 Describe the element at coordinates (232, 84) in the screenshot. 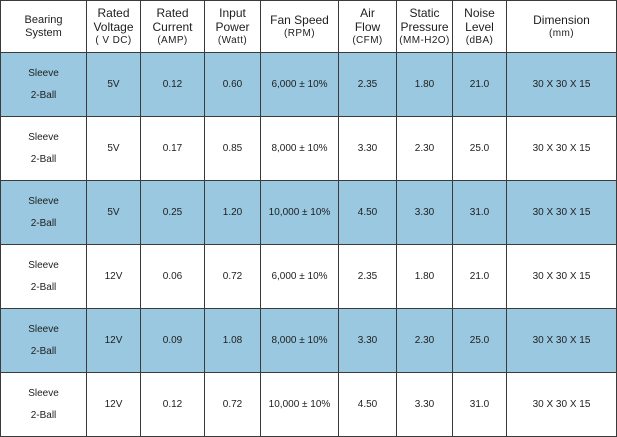

I see `cell-power: 0.60` at that location.